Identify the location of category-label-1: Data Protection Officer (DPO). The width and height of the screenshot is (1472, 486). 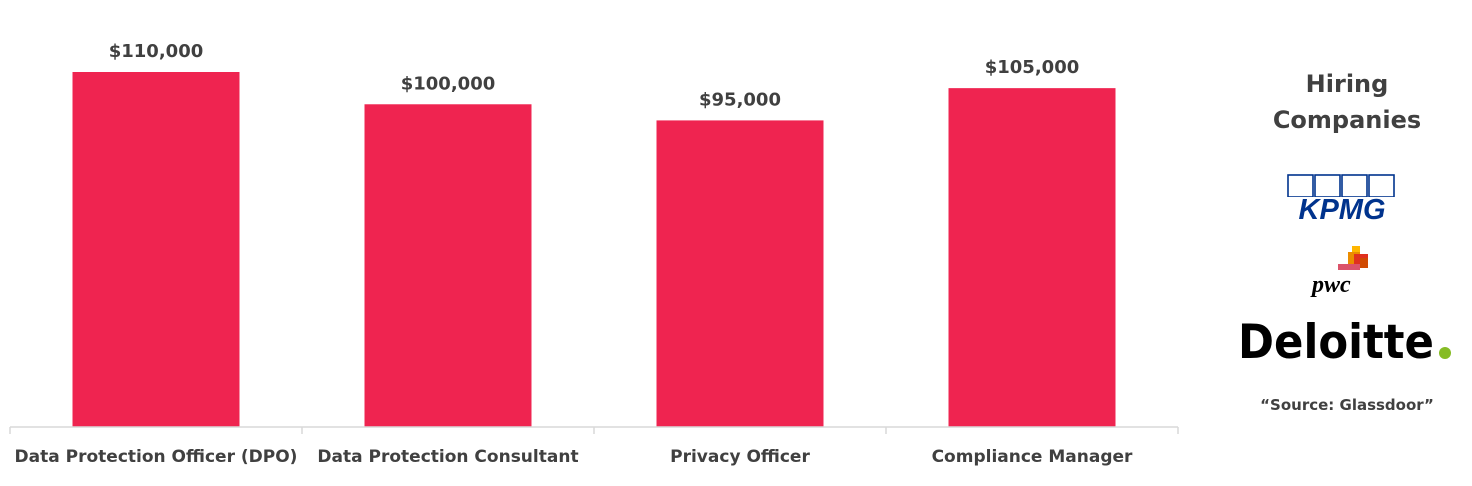
(156, 457).